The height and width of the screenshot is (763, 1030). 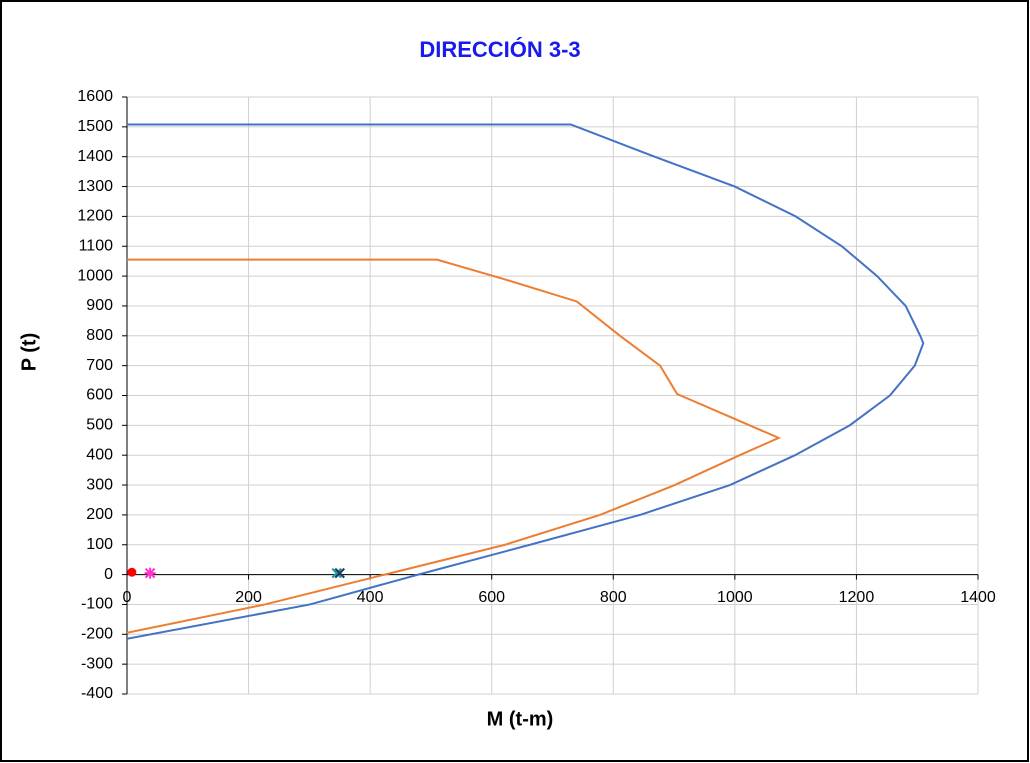 What do you see at coordinates (95, 216) in the screenshot?
I see `y-tick-label: 1200` at bounding box center [95, 216].